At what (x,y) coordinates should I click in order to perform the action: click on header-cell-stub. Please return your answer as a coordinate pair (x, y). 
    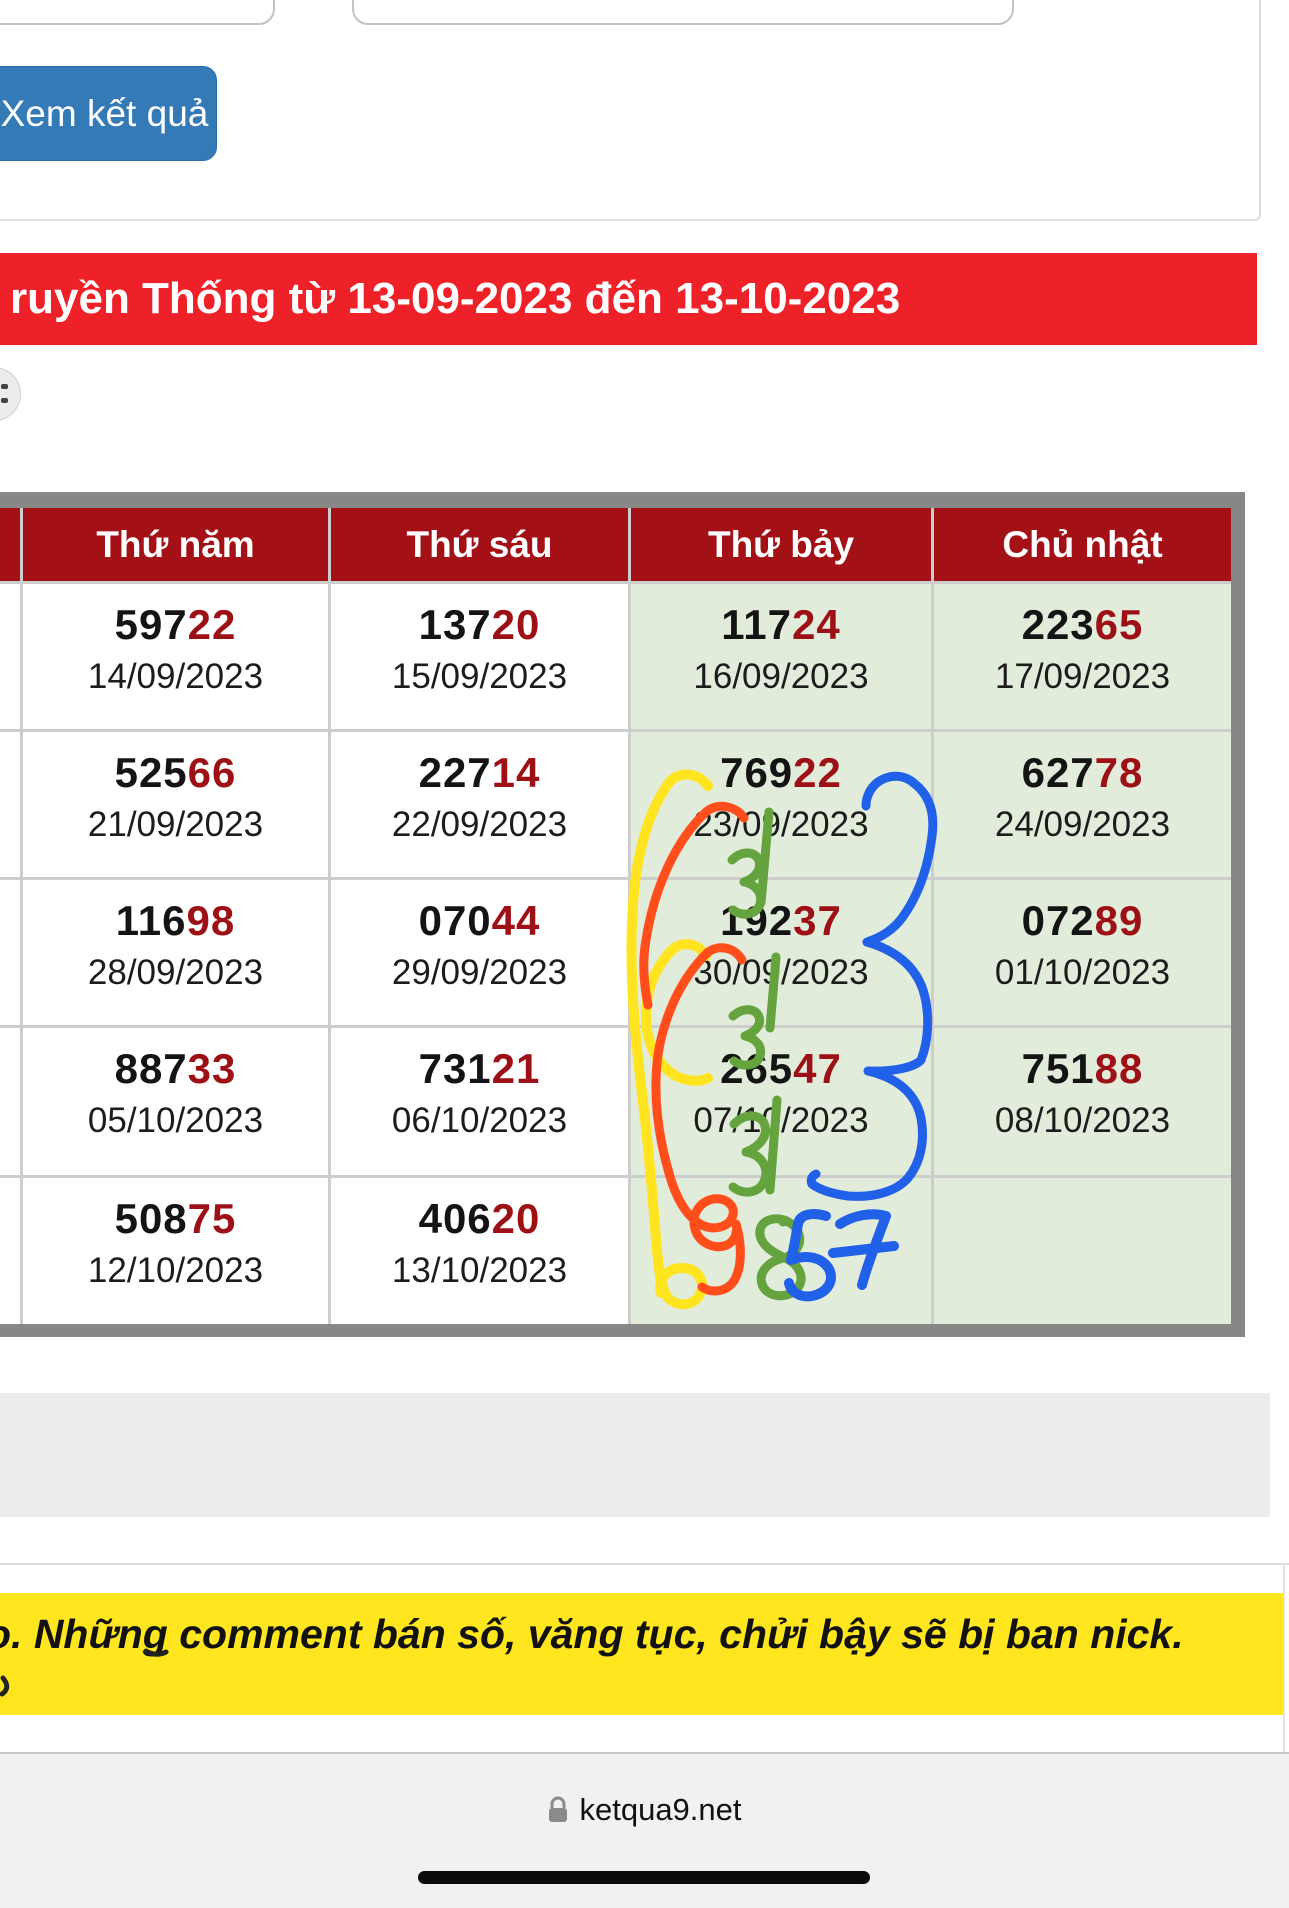
    Looking at the image, I should click on (10, 544).